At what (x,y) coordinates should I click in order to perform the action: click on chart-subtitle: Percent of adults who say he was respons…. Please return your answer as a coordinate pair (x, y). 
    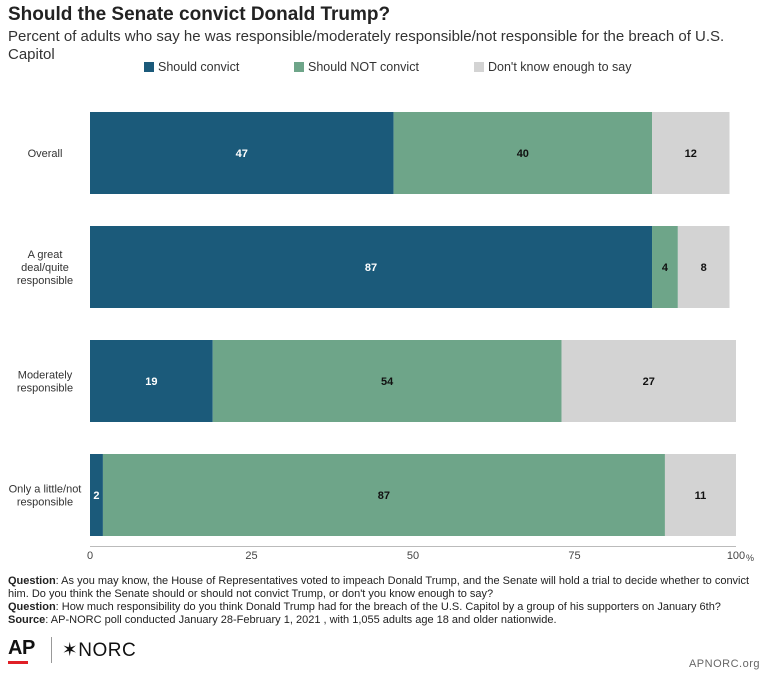
    Looking at the image, I should click on (366, 45).